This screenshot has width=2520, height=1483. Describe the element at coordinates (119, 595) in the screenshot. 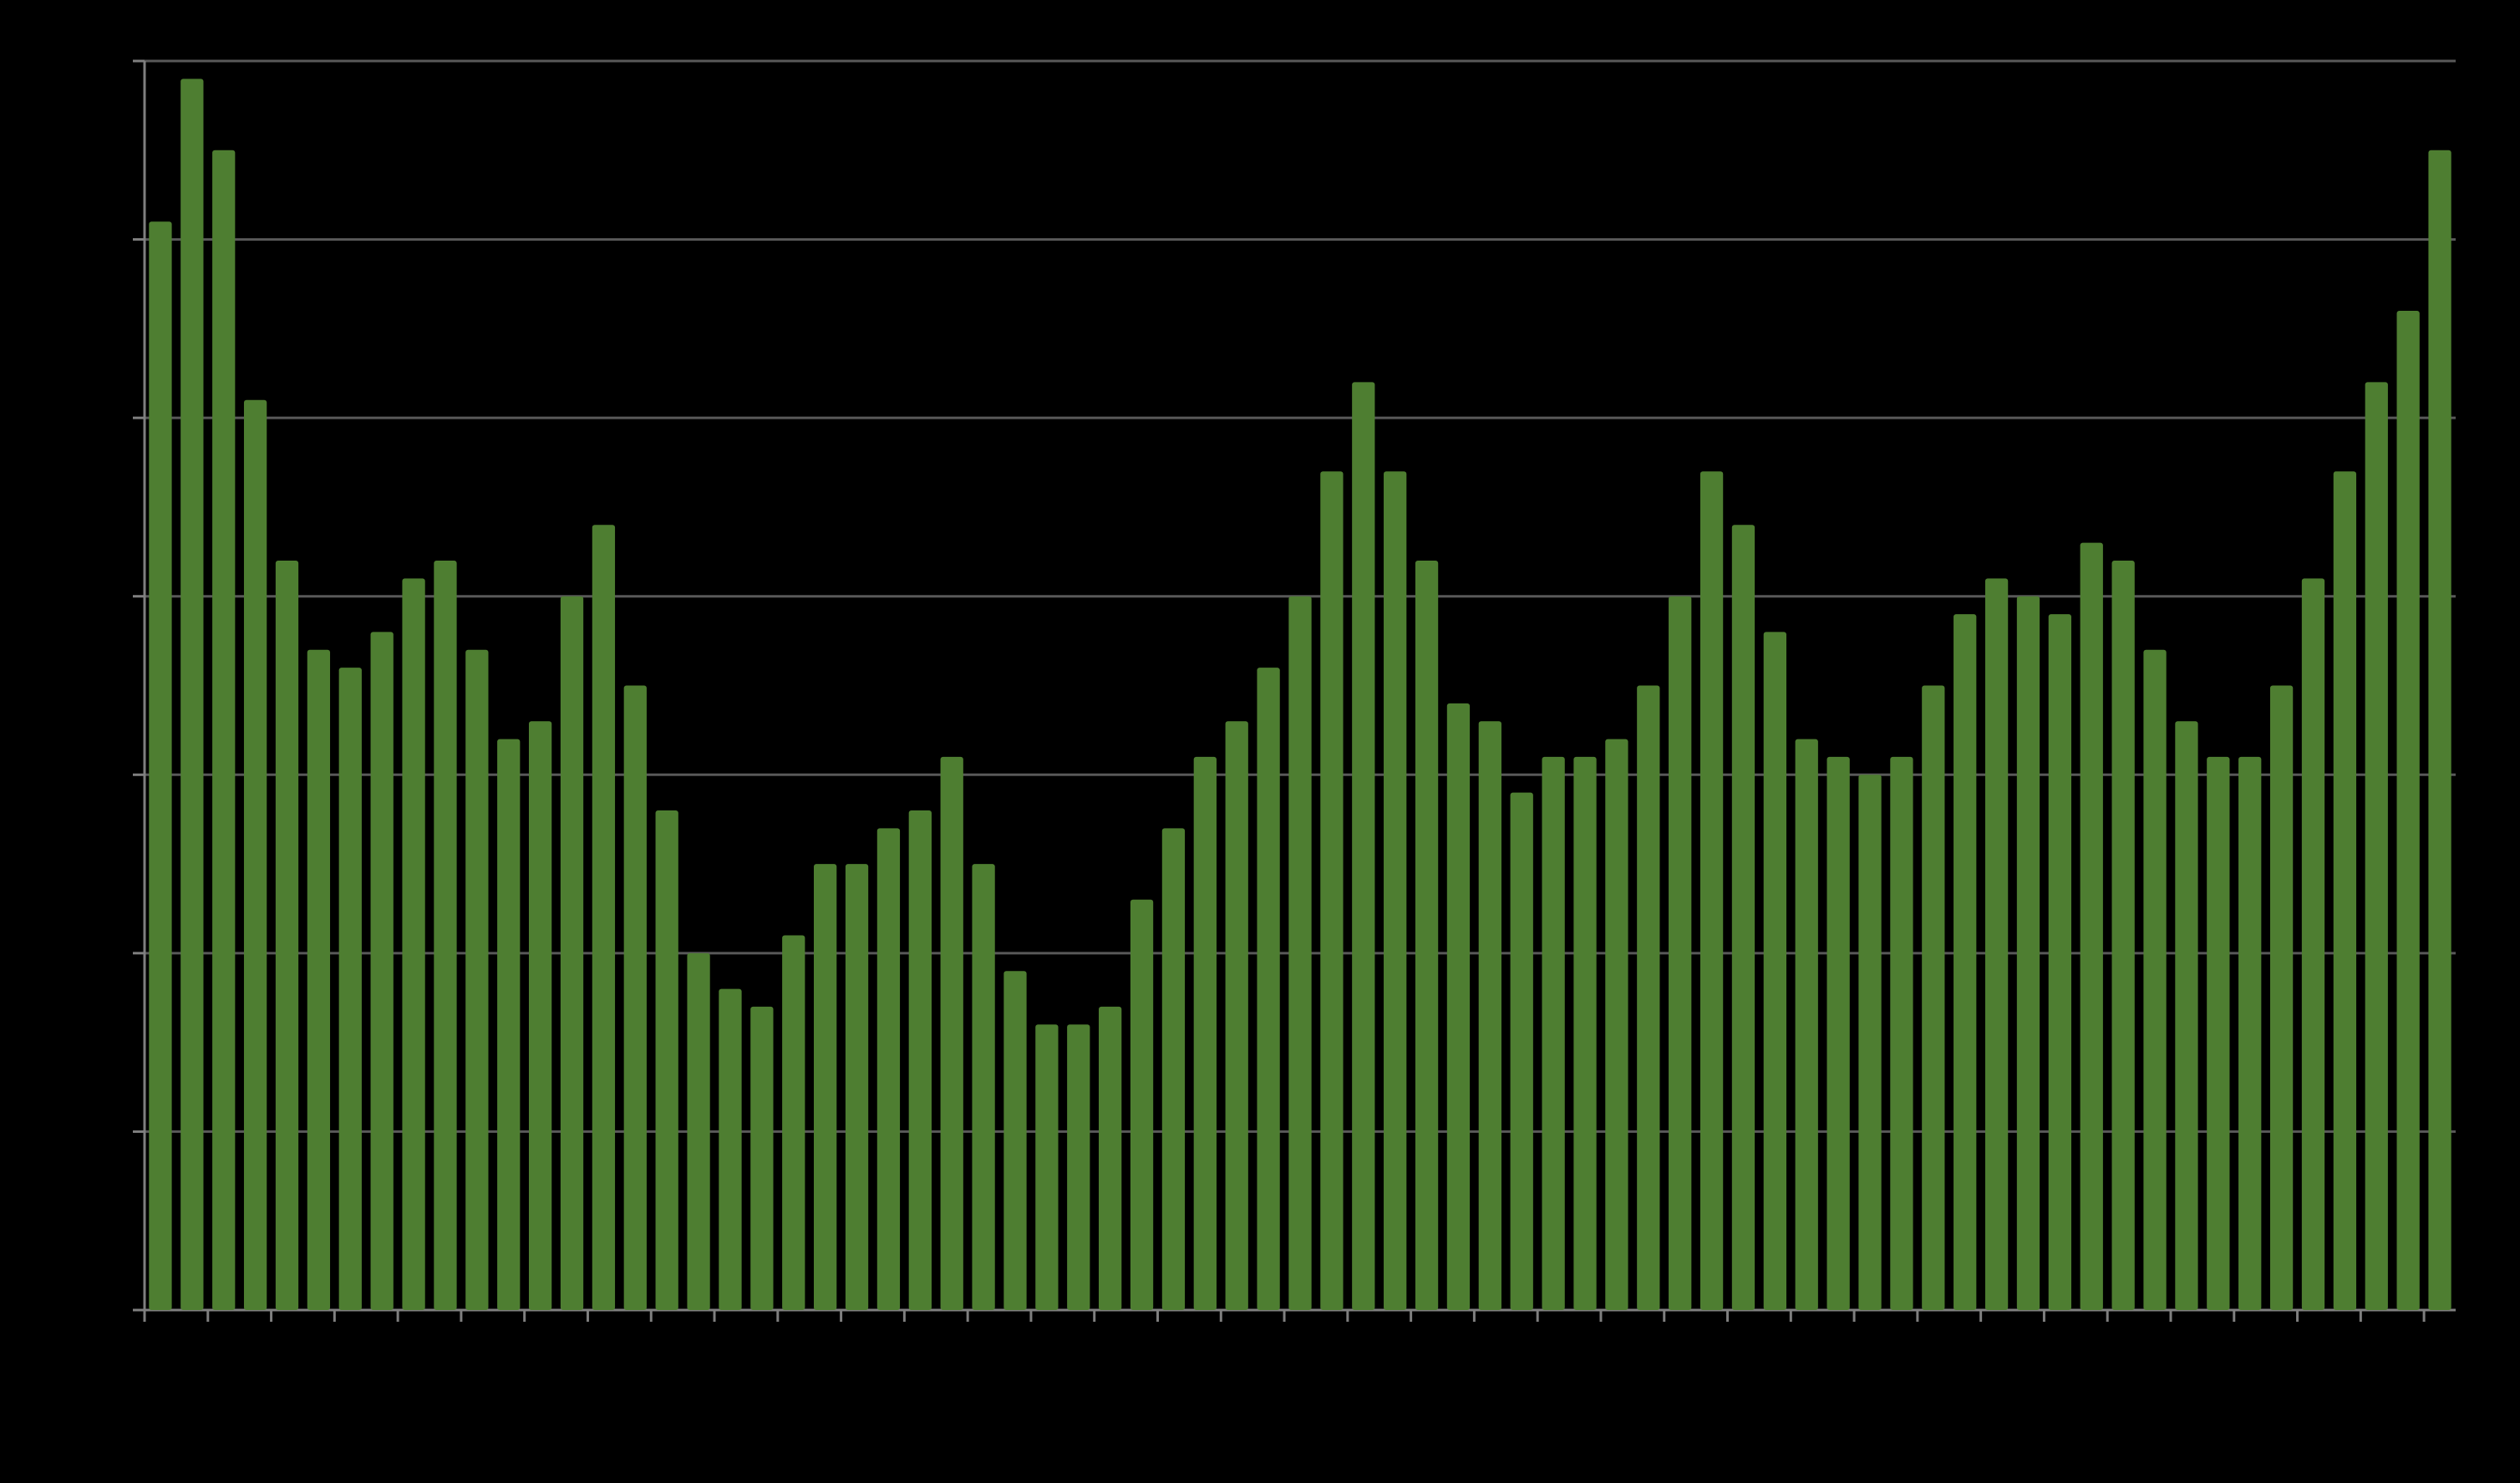

I see `y-tick-label: 4` at that location.